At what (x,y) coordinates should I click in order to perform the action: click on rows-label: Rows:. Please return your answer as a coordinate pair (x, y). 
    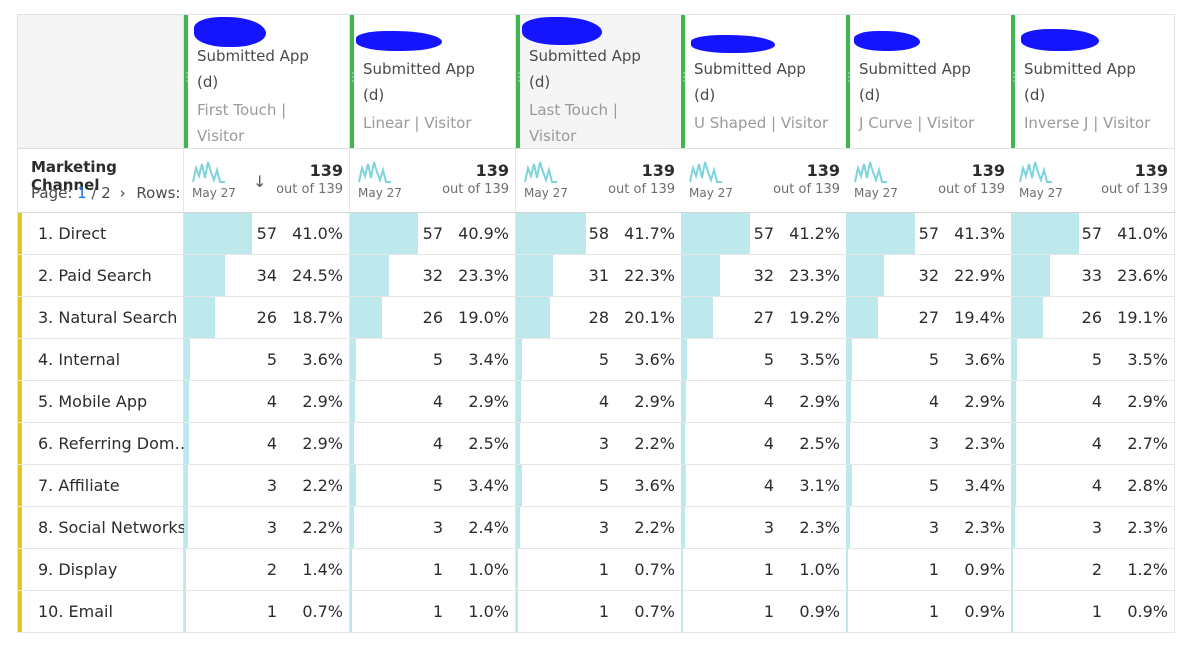
    Looking at the image, I should click on (158, 193).